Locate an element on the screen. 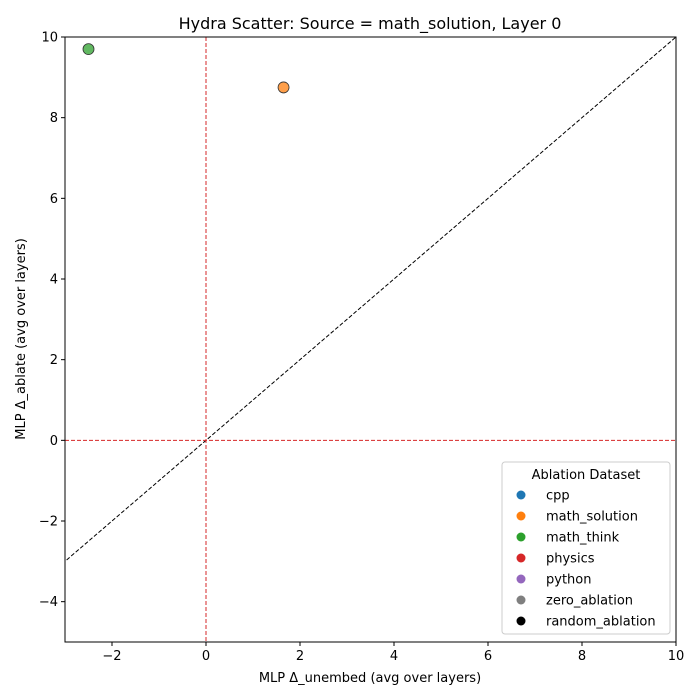 The image size is (700, 700). y-tick-label: 6 is located at coordinates (54, 199).